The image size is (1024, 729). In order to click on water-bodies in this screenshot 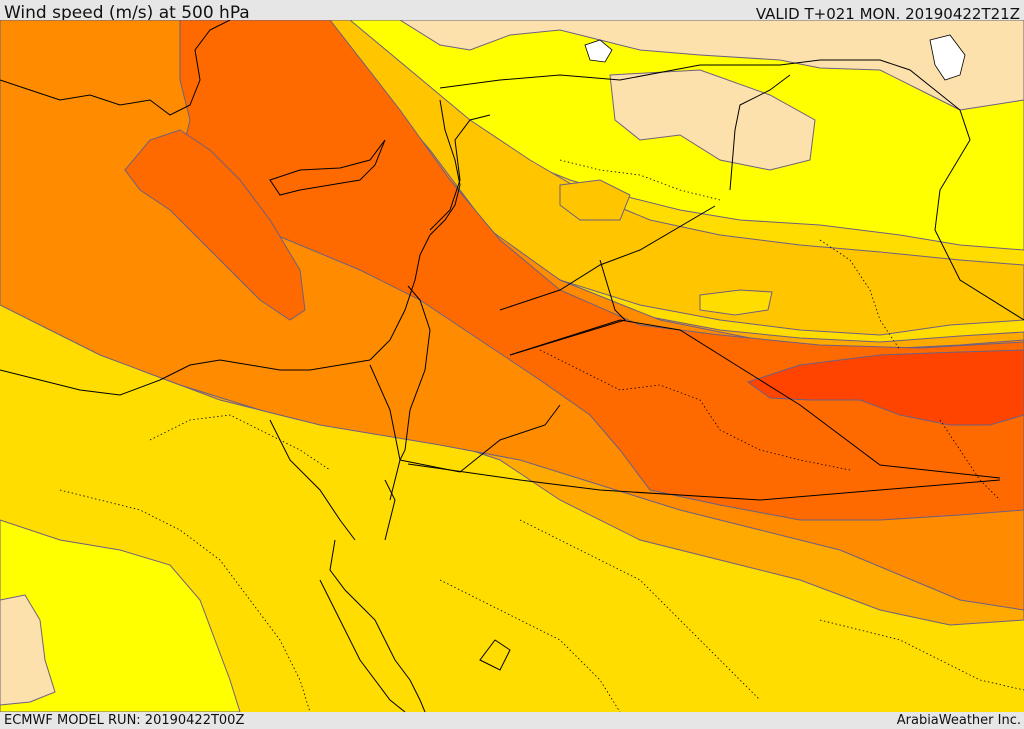, I will do `click(775, 57)`.